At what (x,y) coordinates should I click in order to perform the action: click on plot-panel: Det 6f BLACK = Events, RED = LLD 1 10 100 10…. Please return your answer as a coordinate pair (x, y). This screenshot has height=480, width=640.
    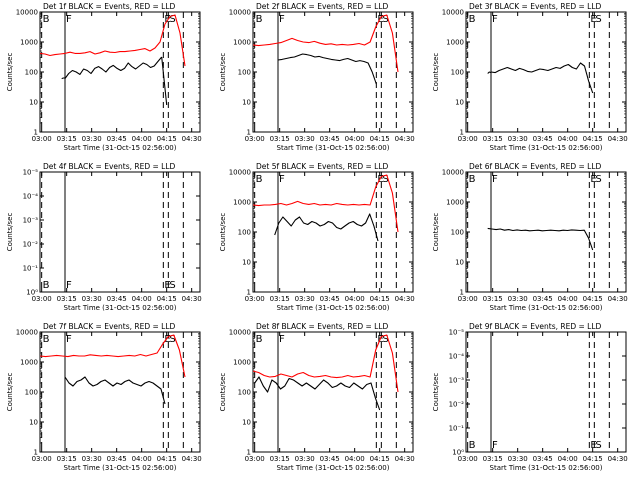
    Looking at the image, I should click on (530, 237).